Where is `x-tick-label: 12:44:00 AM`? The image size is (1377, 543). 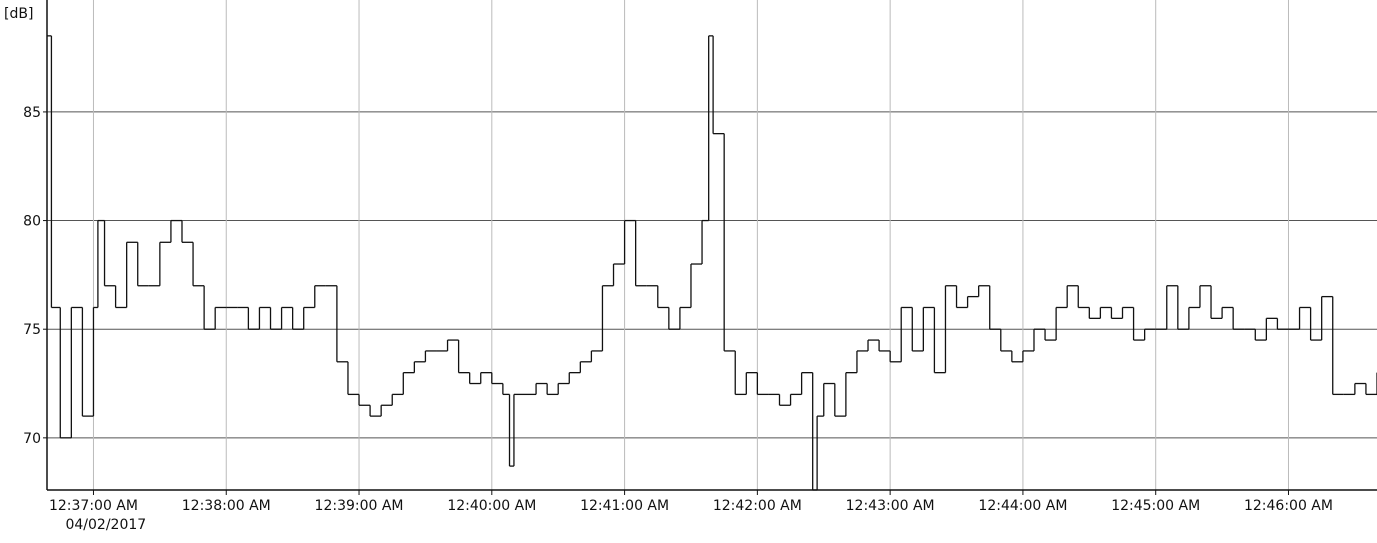 x-tick-label: 12:44:00 AM is located at coordinates (1022, 506).